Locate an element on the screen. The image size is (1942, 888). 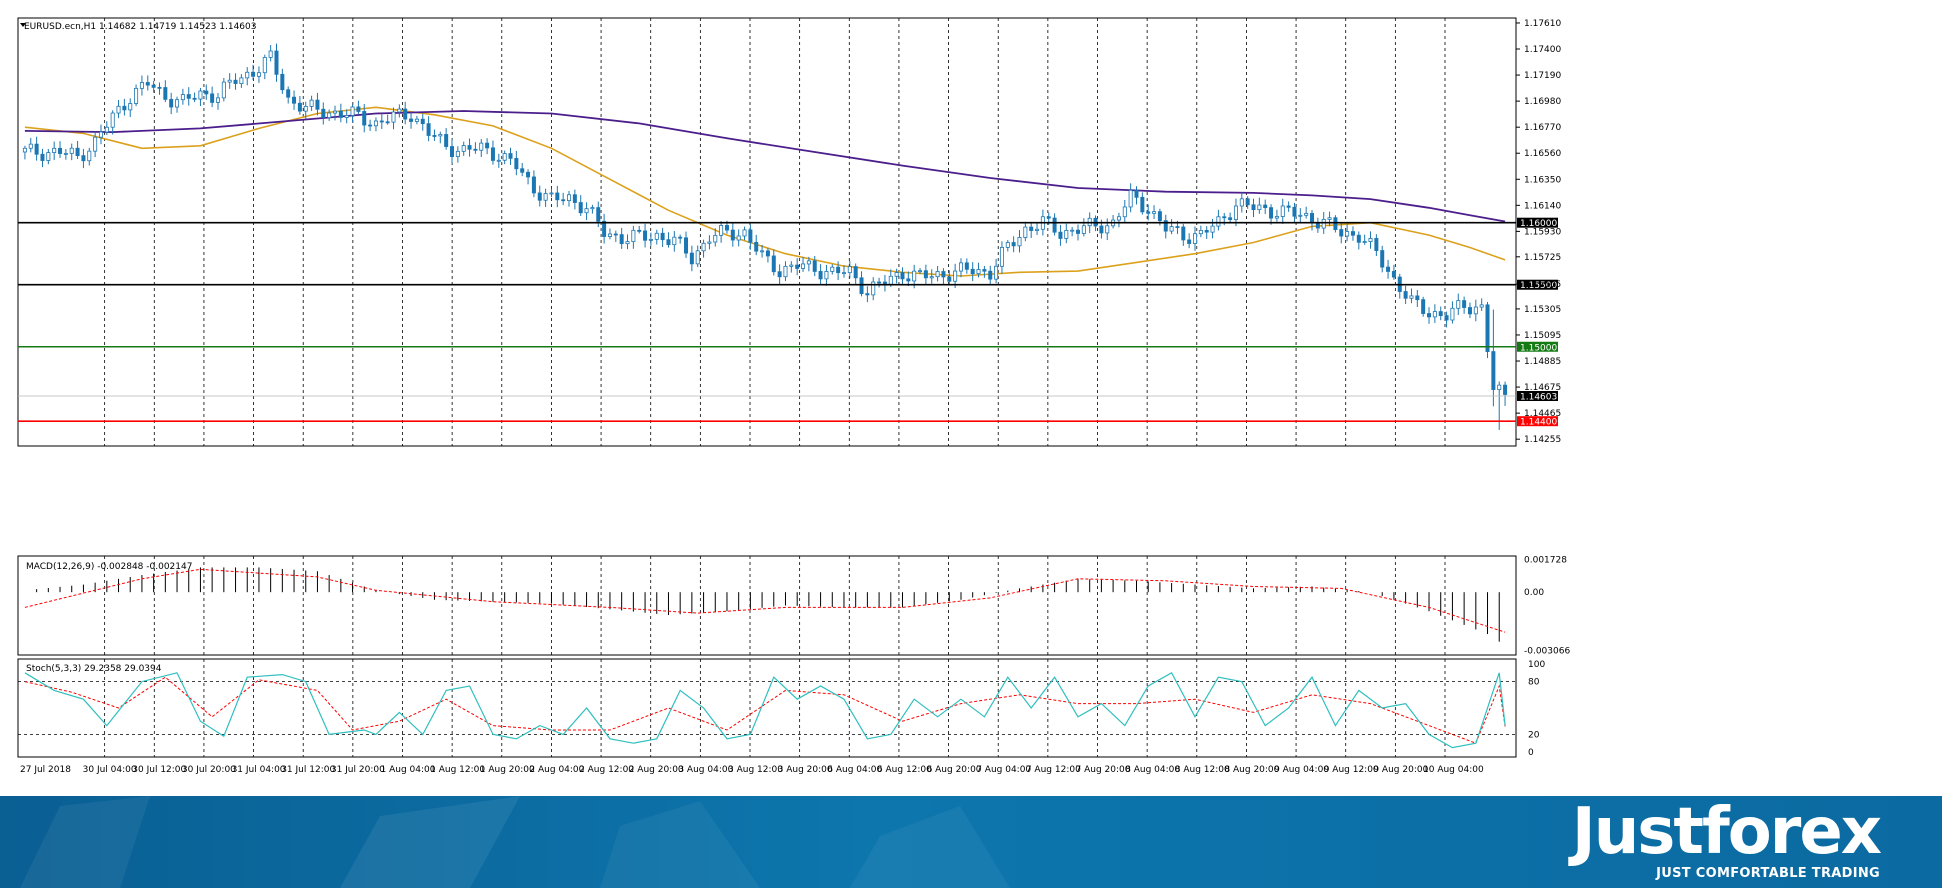
x-tick-label: 31 Jul 04:00 is located at coordinates (259, 770).